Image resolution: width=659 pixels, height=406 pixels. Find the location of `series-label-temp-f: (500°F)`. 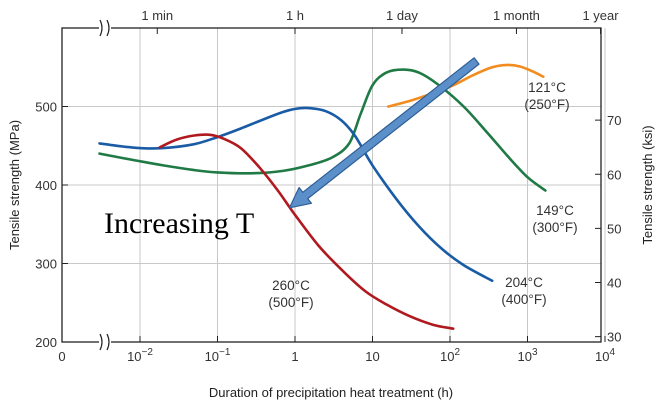

series-label-temp-f: (500°F) is located at coordinates (290, 302).